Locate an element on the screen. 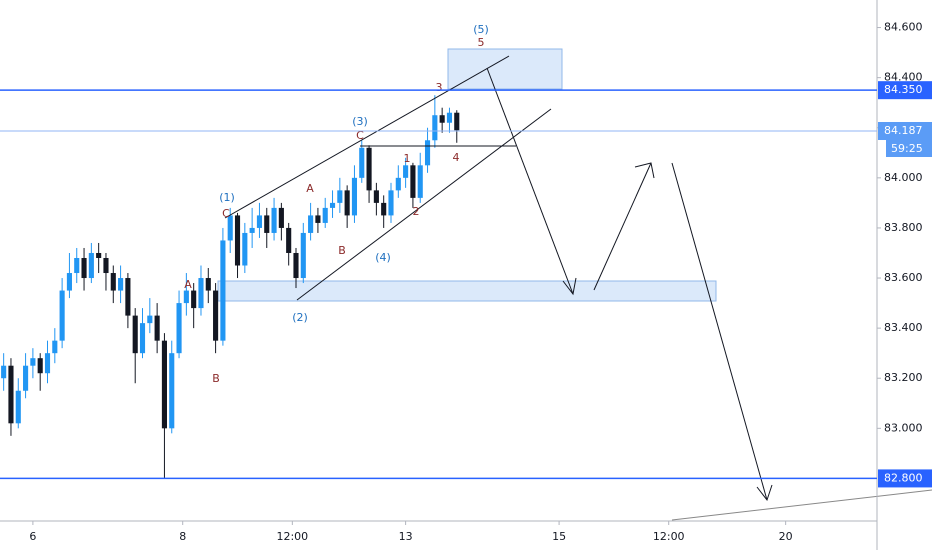  price-label: 84.350 is located at coordinates (903, 89).